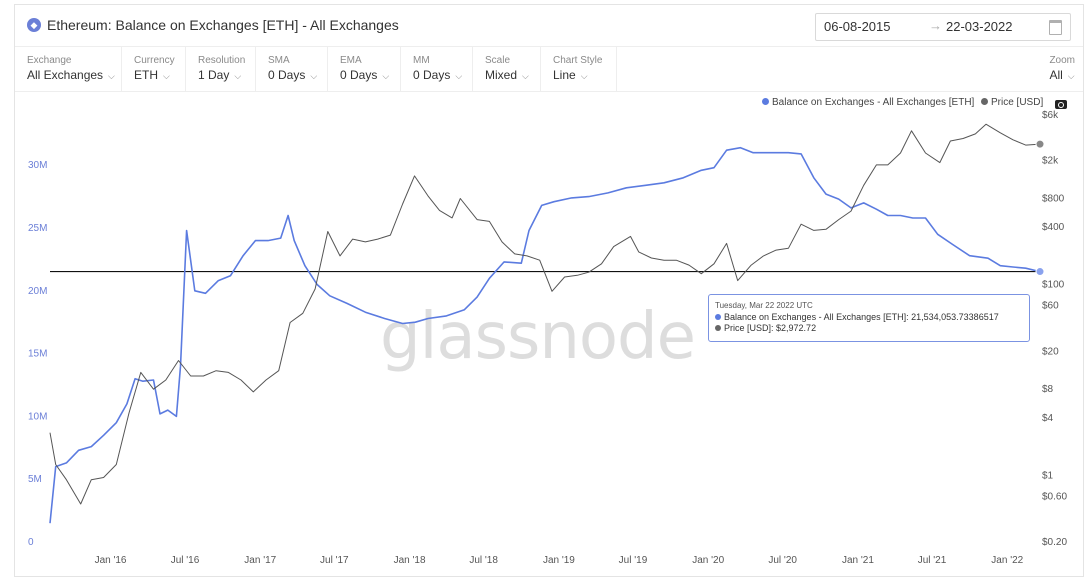 Image resolution: width=1090 pixels, height=579 pixels. I want to click on tooltip-price-label: Price [USD]:, so click(749, 328).